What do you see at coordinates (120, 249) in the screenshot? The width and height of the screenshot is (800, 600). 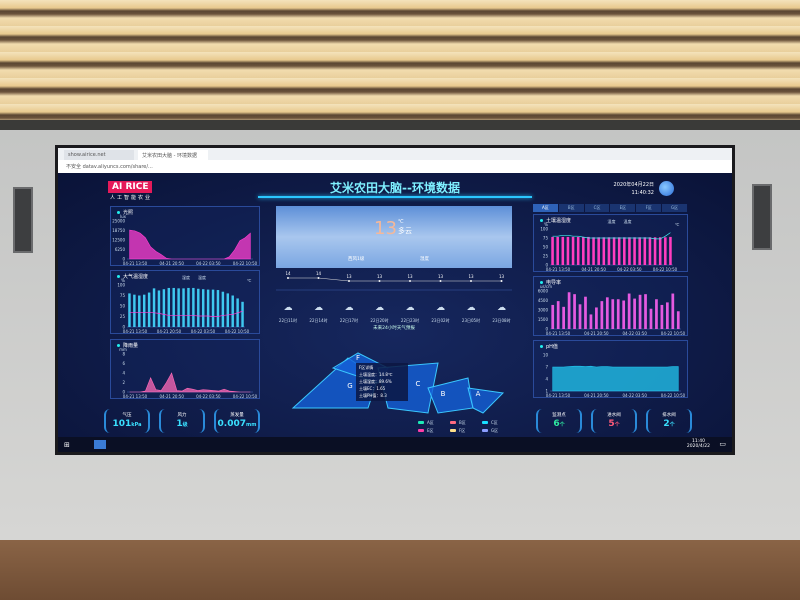 I see `y-tick: 6250` at bounding box center [120, 249].